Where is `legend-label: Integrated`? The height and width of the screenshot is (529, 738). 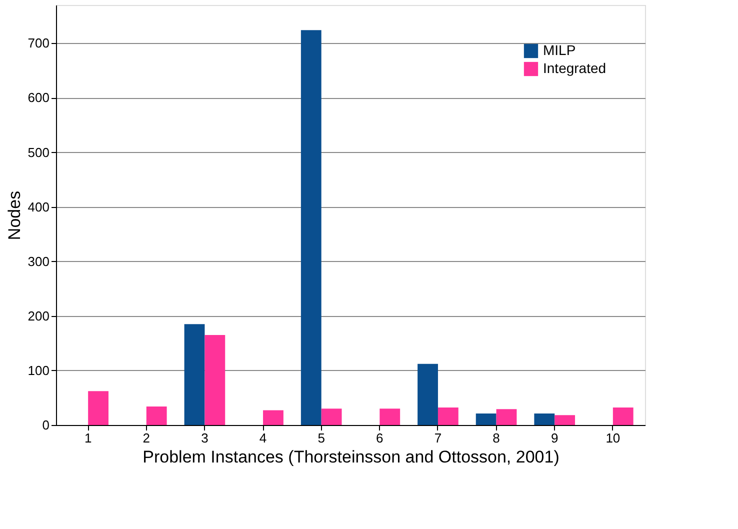 legend-label: Integrated is located at coordinates (574, 68).